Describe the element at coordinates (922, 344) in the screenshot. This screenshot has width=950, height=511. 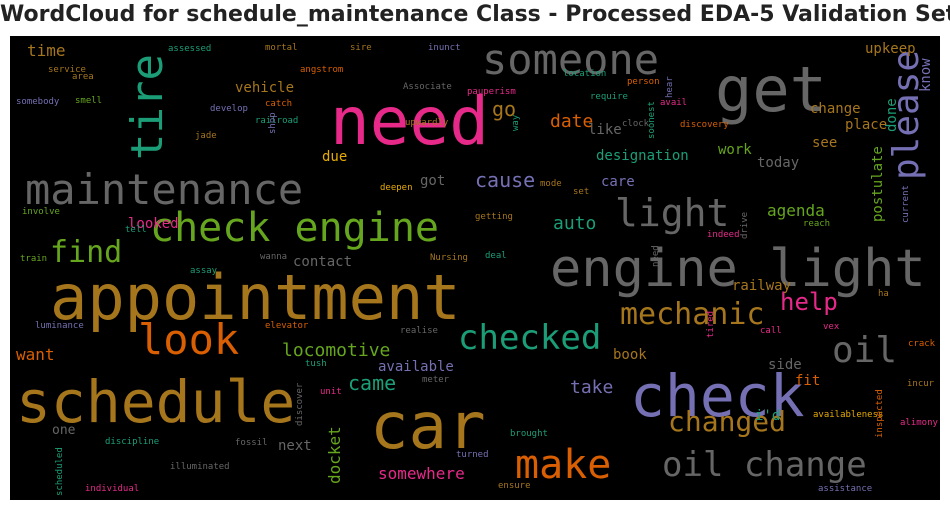
I see `cloud-word: crack` at that location.